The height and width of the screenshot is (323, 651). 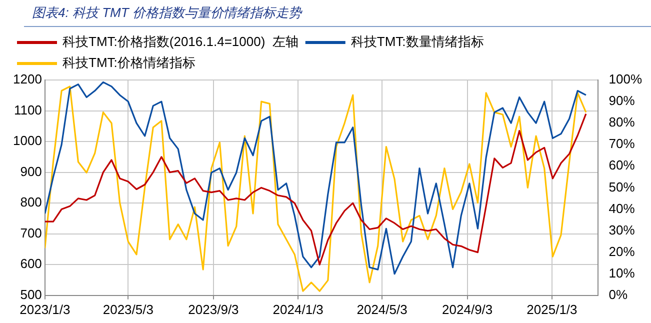 I want to click on y2-tick-label: 70%, so click(x=622, y=144).